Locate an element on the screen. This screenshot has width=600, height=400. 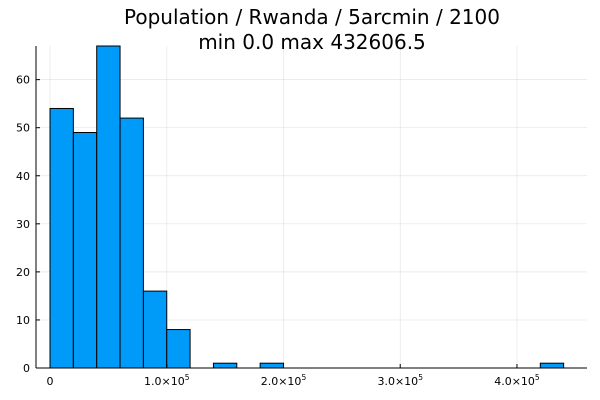
y-tick-label: 50 is located at coordinates (23, 128).